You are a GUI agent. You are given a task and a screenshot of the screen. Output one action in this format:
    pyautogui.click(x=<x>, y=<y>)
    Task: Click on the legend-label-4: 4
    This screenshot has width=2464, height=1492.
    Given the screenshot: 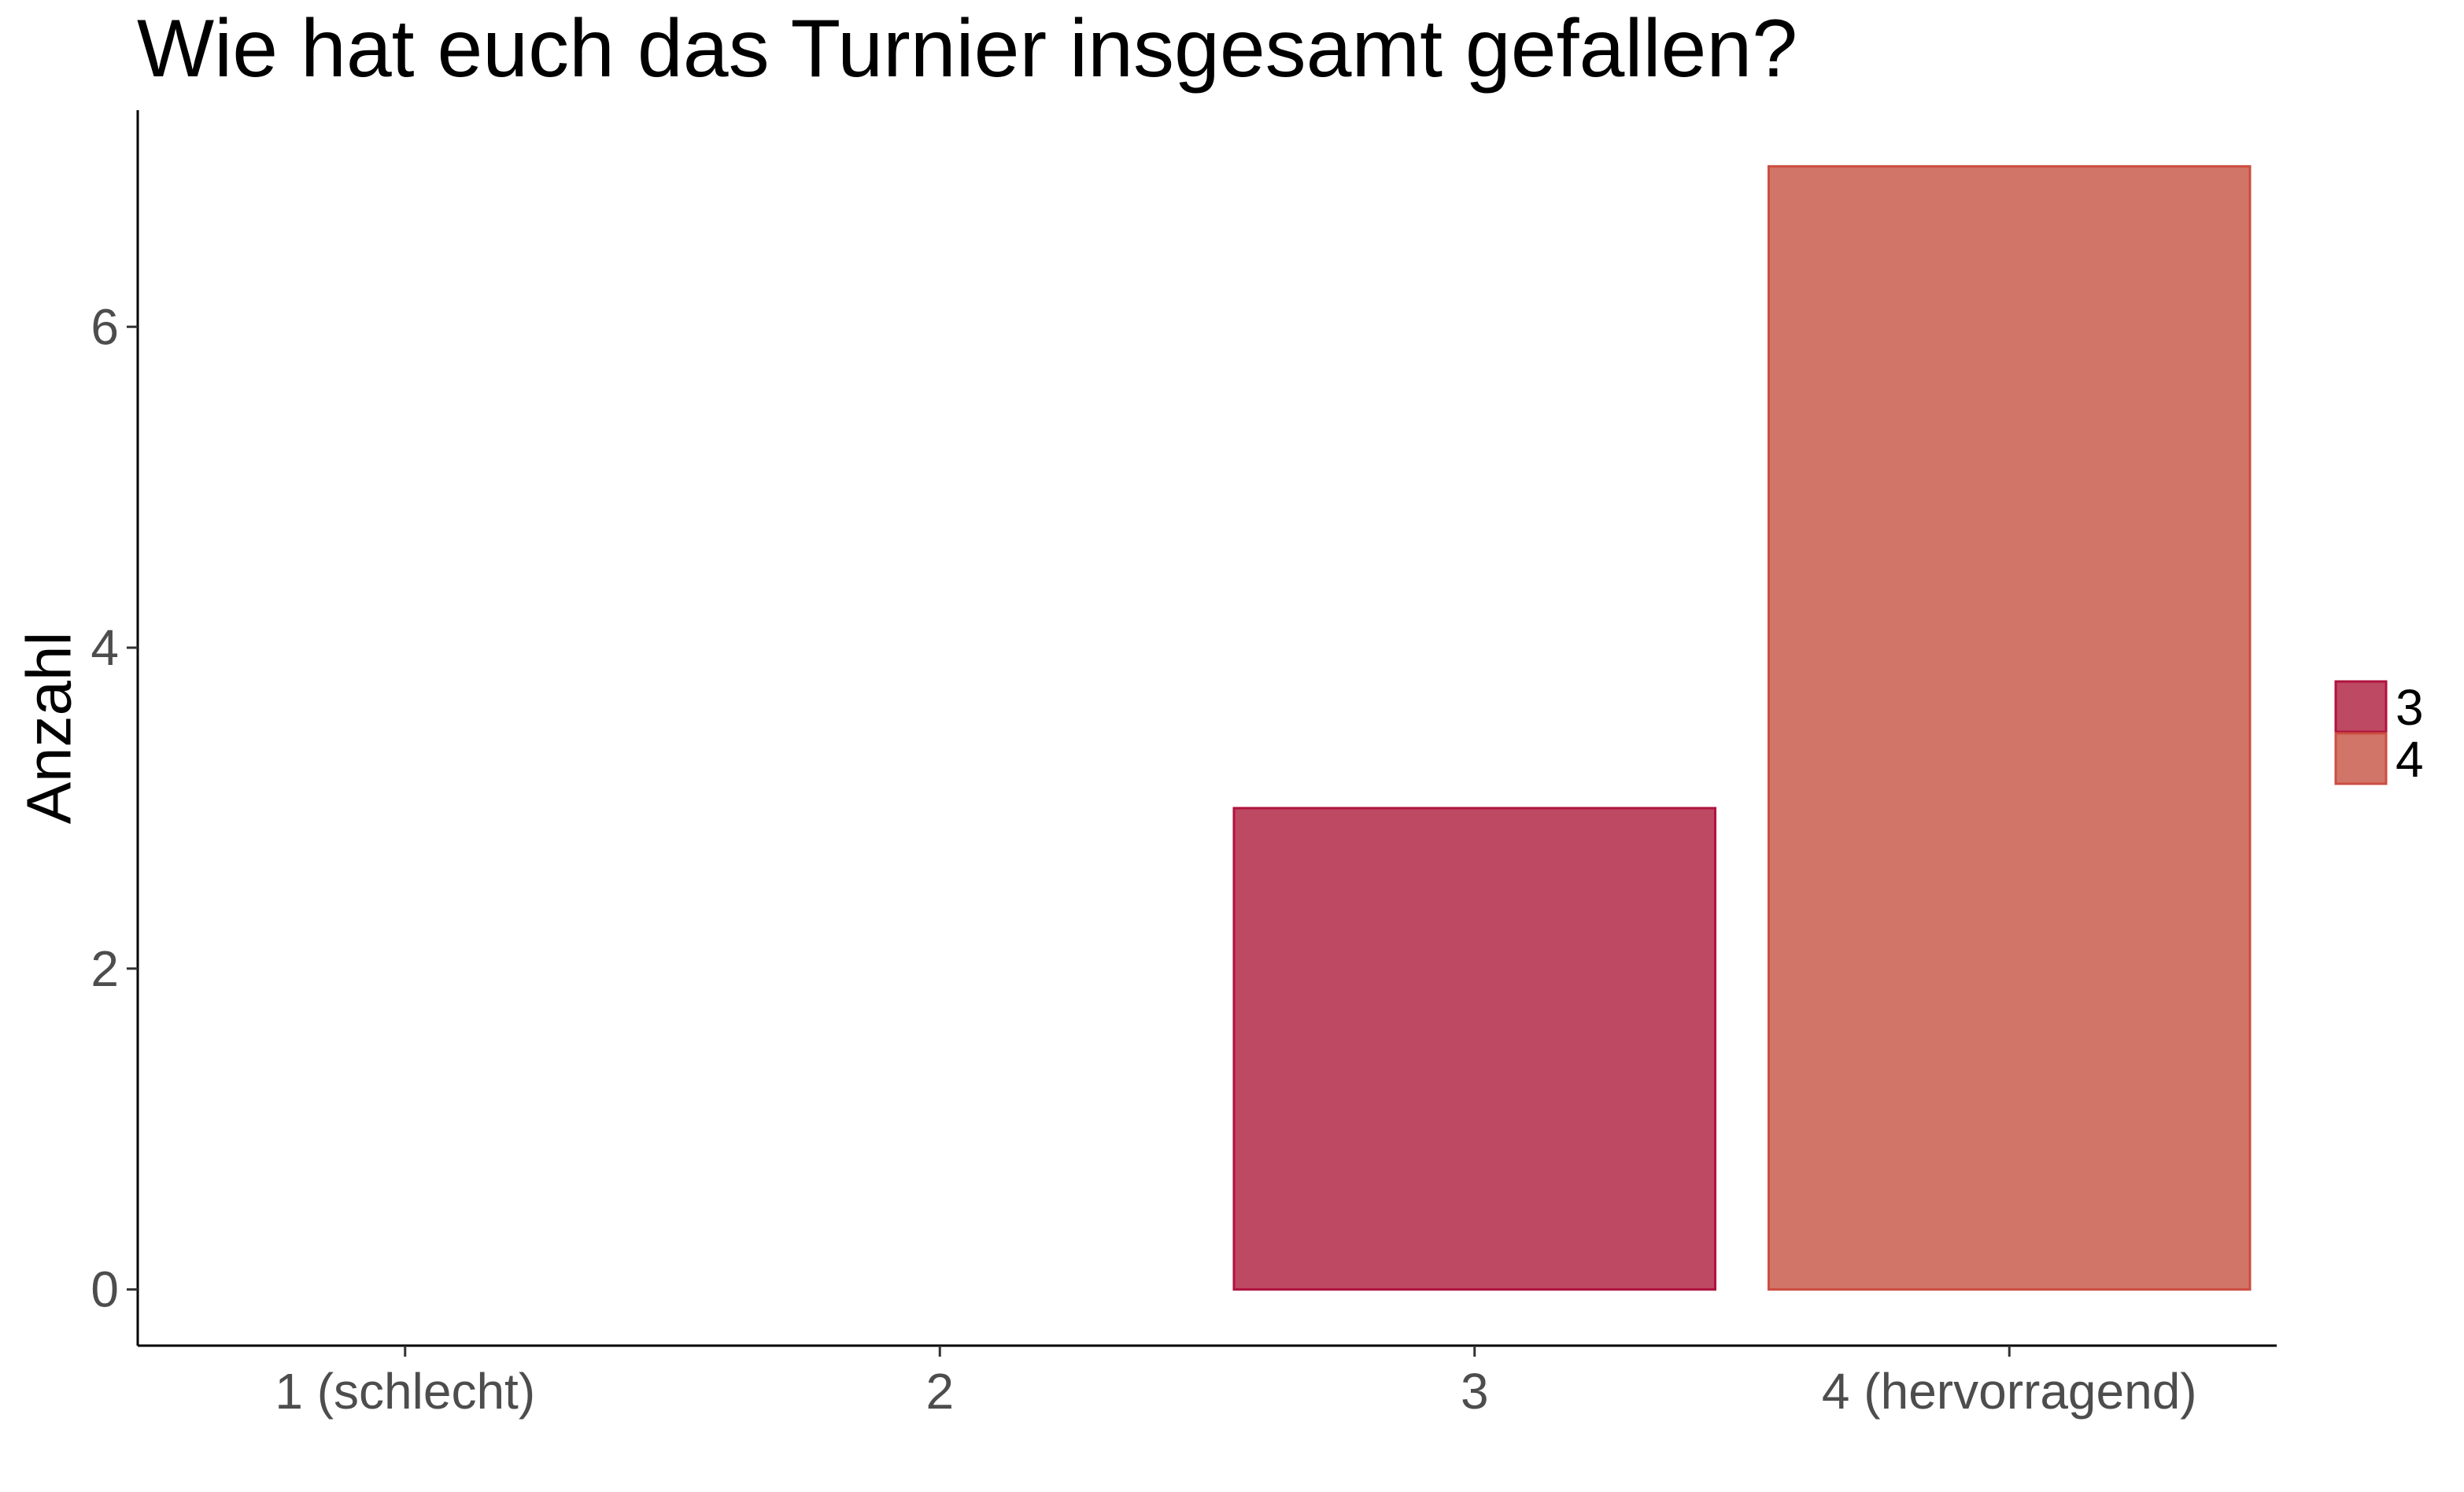 What is the action you would take?
    pyautogui.click(x=2410, y=759)
    